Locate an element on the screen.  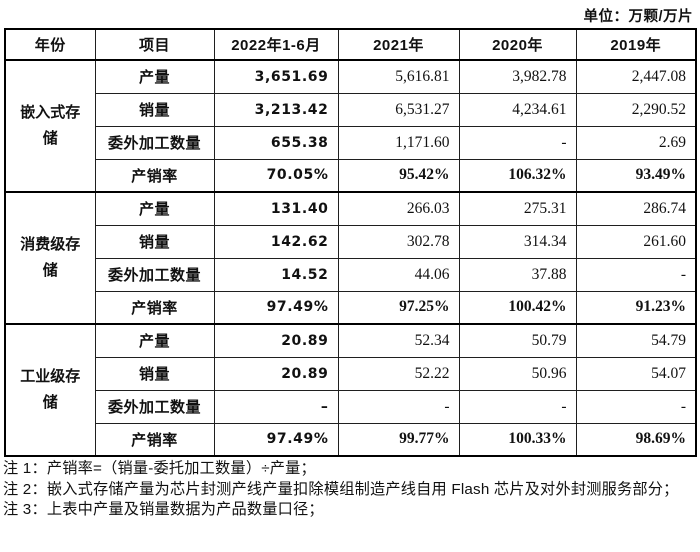
col-header-item: 项目 is located at coordinates (154, 44).